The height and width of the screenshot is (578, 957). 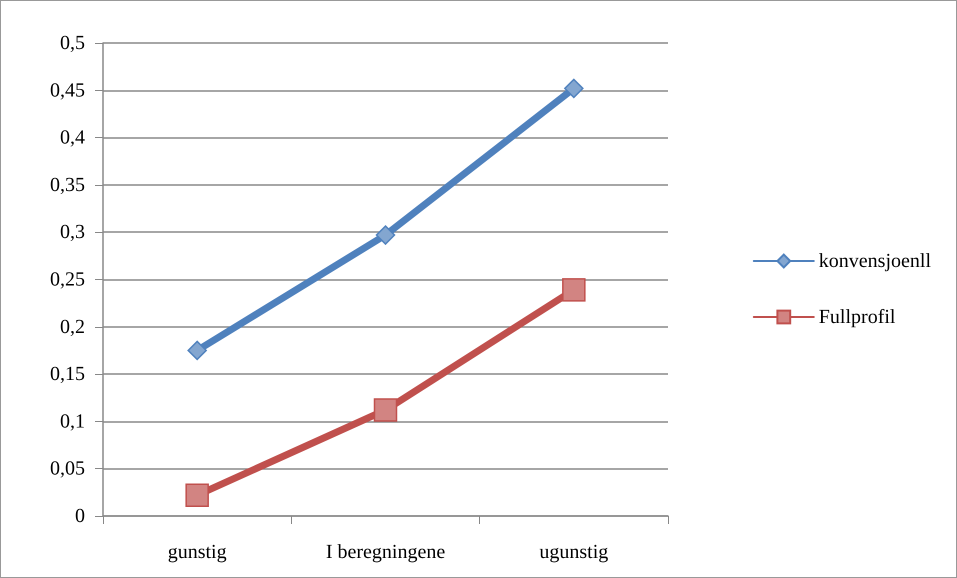 I want to click on y-tick-label: 0,05, so click(x=67, y=469).